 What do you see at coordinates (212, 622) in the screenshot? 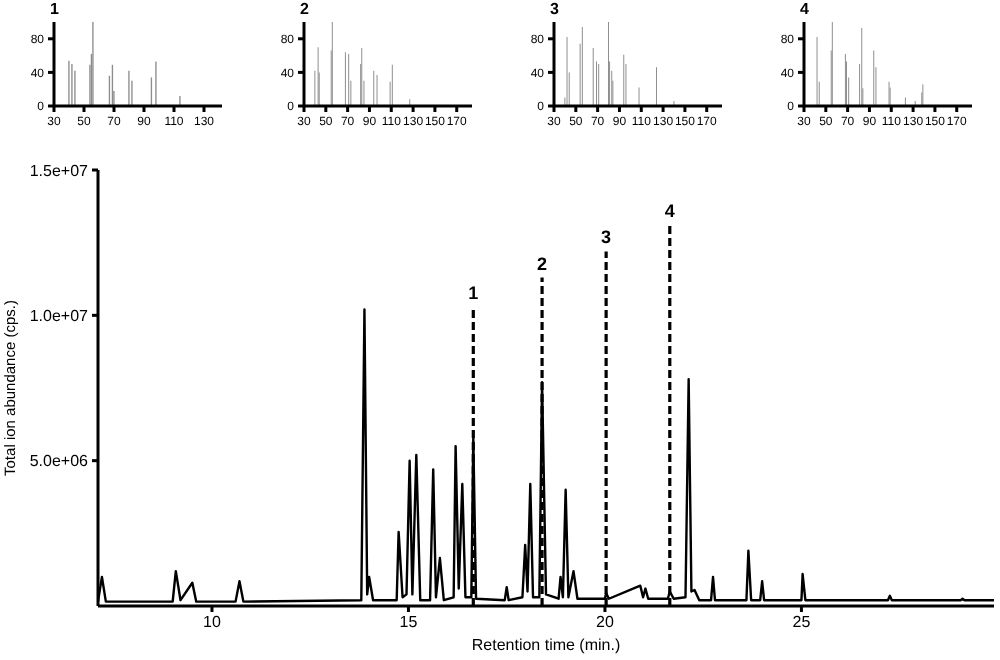
I see `x-tick-label: 10` at bounding box center [212, 622].